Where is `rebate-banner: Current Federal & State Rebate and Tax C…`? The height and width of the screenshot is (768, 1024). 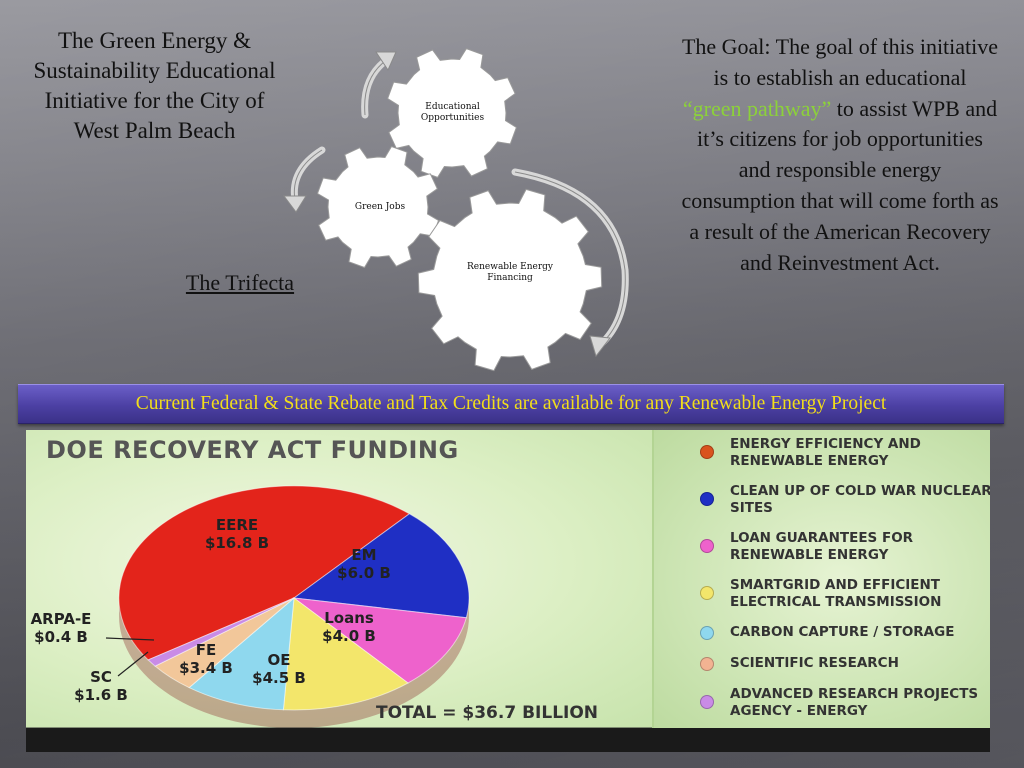 rebate-banner: Current Federal & State Rebate and Tax C… is located at coordinates (511, 404).